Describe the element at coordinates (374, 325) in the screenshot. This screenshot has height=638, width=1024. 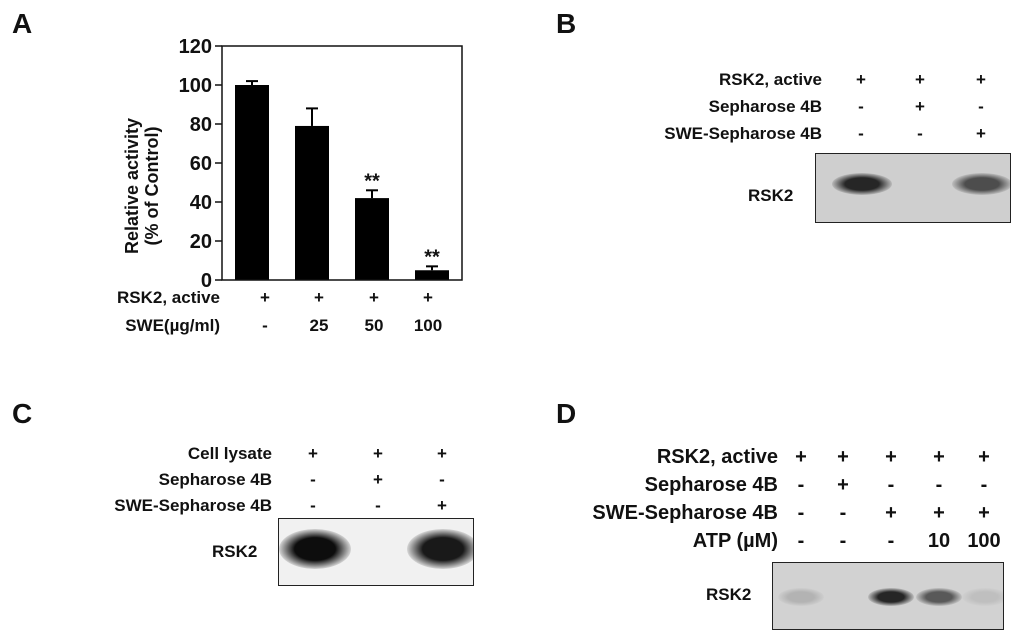
I see `condition-value: 50` at that location.